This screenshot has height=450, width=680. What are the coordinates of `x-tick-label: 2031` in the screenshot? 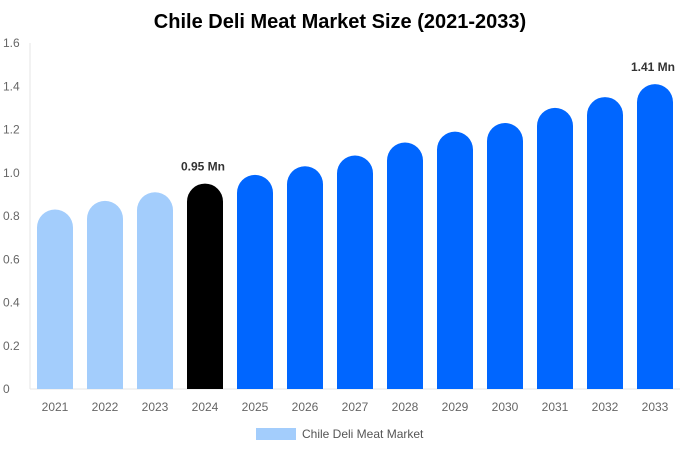 It's located at (555, 407).